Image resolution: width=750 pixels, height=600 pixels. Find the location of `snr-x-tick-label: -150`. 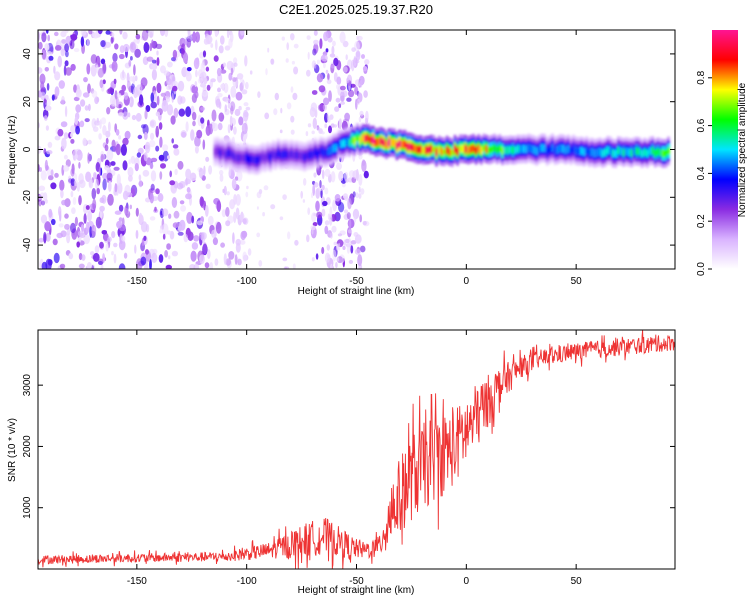

snr-x-tick-label: -150 is located at coordinates (137, 581).